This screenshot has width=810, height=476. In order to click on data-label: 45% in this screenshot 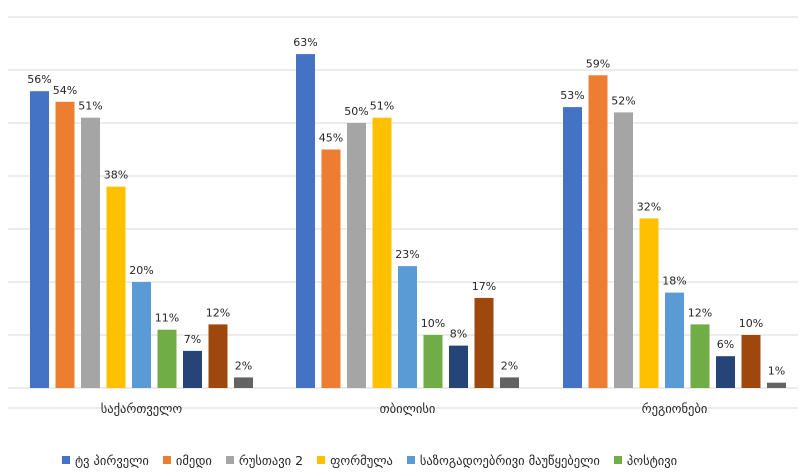, I will do `click(331, 138)`.